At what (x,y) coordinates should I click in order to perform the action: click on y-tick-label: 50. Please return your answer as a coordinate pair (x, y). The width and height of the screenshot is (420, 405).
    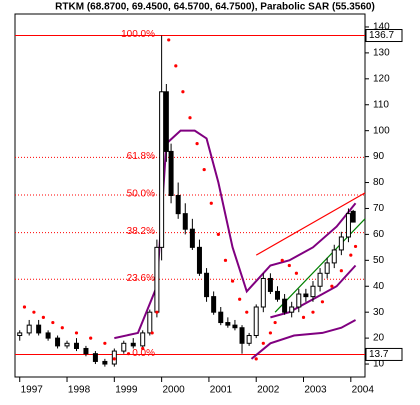
    Looking at the image, I should click on (379, 260).